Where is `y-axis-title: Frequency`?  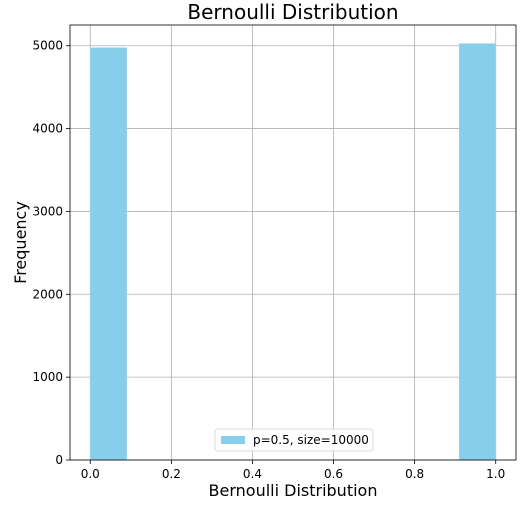
y-axis-title: Frequency is located at coordinates (20, 242).